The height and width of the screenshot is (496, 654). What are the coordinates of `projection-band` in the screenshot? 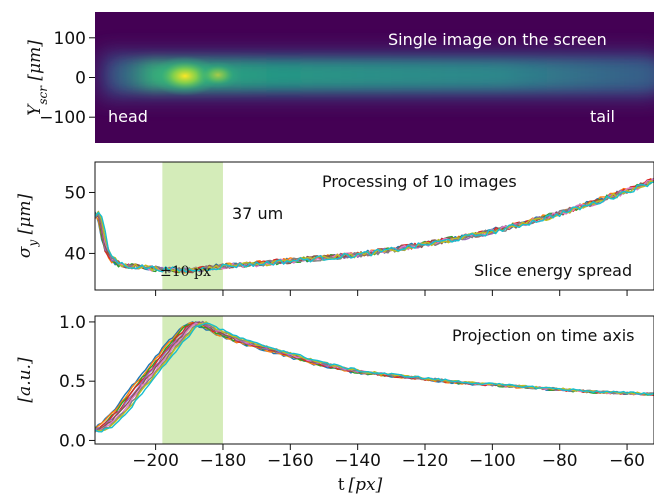 It's located at (192, 380).